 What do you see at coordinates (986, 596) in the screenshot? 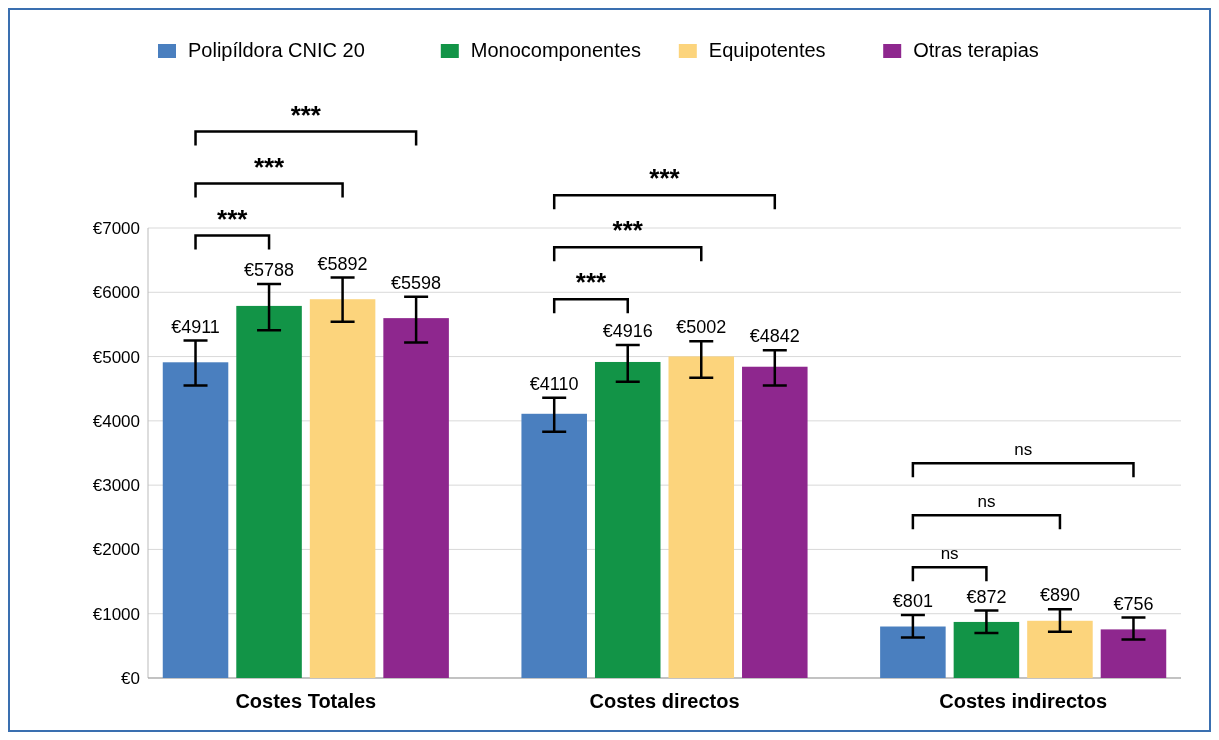
I see `text: €872` at bounding box center [986, 596].